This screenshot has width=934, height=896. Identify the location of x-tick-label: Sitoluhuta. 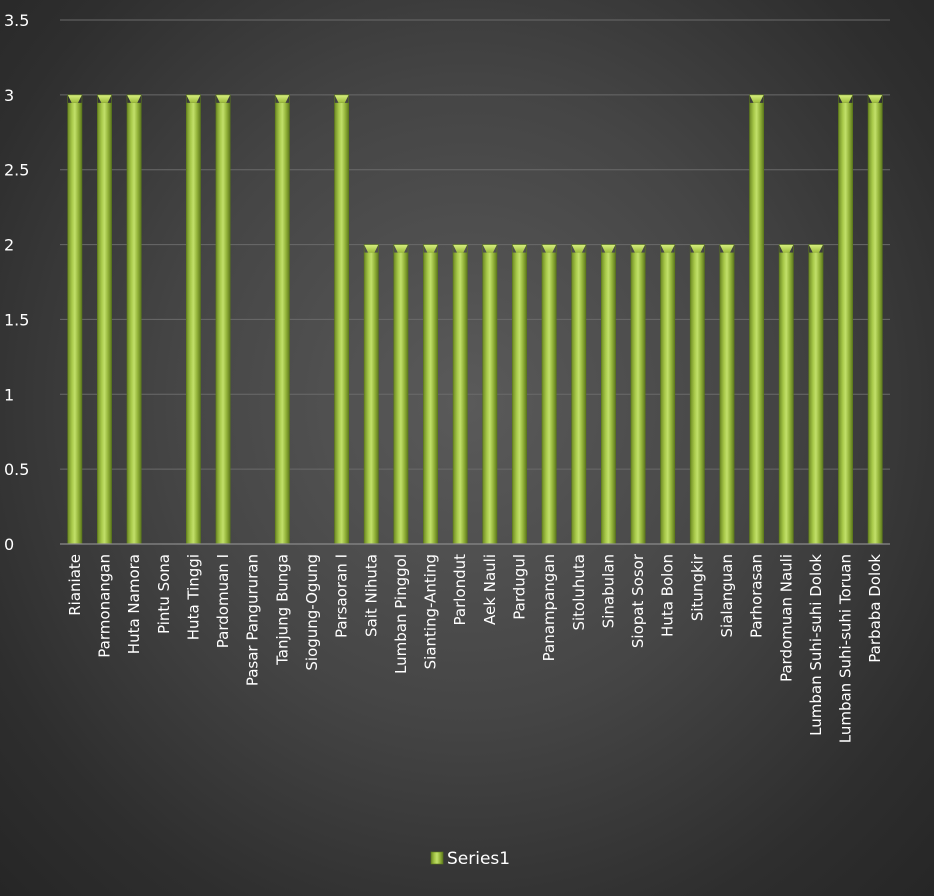
(579, 592).